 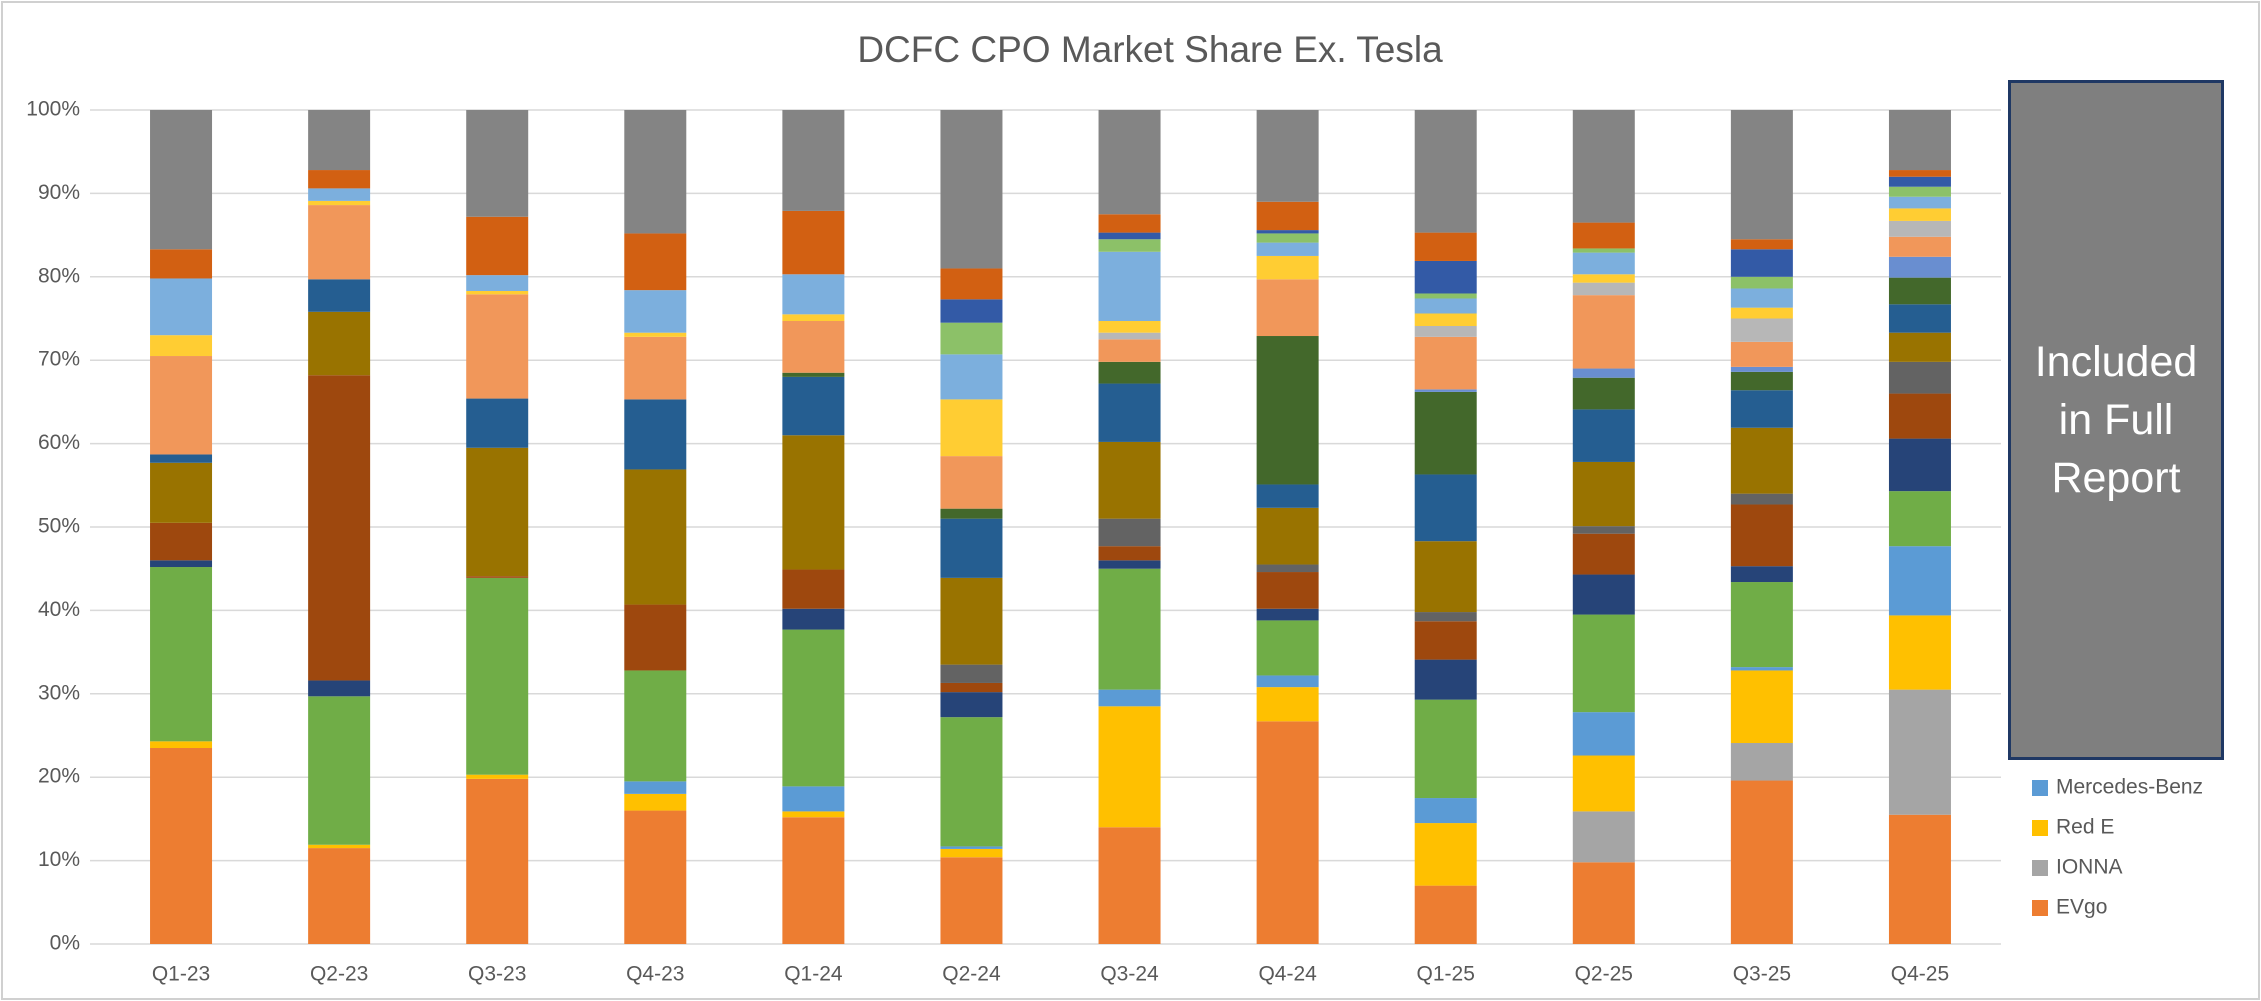 What do you see at coordinates (655, 974) in the screenshot?
I see `x-tick-label: Q4-23` at bounding box center [655, 974].